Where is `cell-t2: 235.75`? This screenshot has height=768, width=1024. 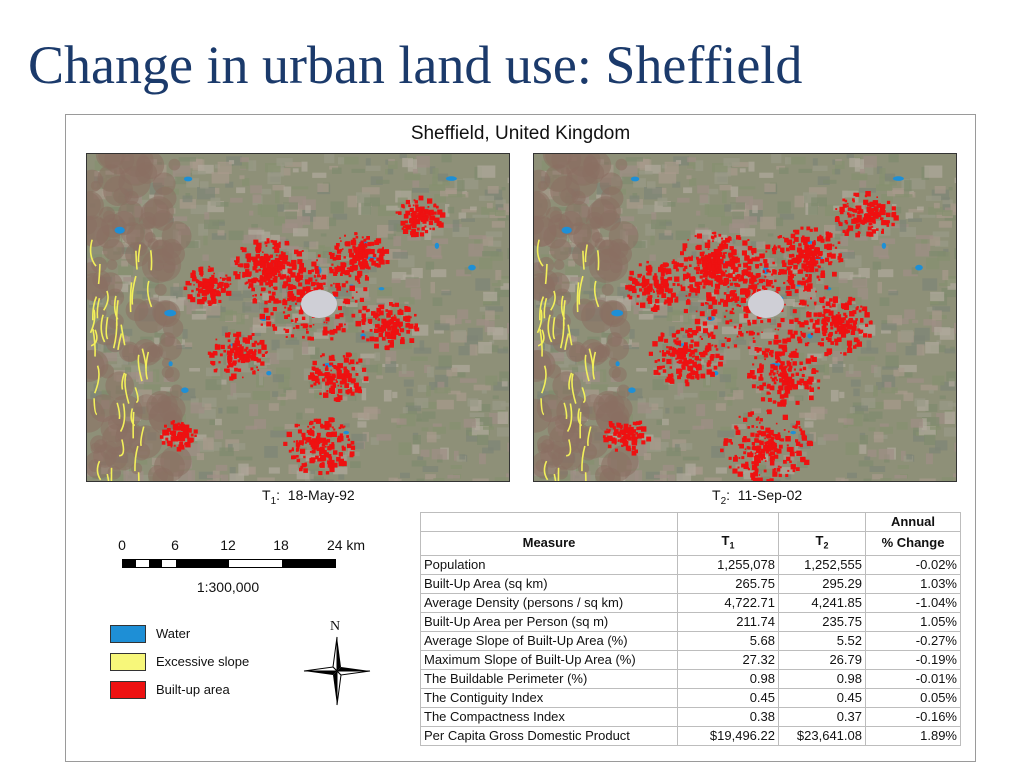
cell-t2: 235.75 is located at coordinates (822, 621).